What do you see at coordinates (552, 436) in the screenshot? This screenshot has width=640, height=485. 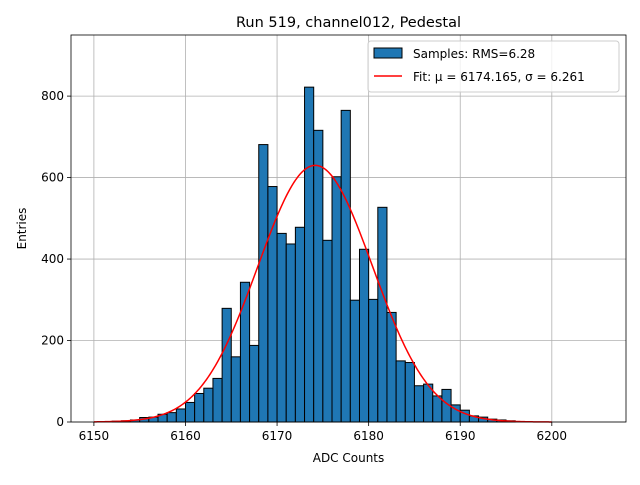 I see `x-tick-label: 6200` at bounding box center [552, 436].